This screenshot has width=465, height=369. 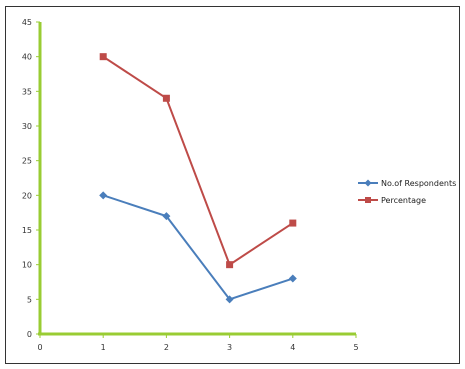 I want to click on x-axis-ticks: 0 1 2 3 4 5, so click(x=198, y=343).